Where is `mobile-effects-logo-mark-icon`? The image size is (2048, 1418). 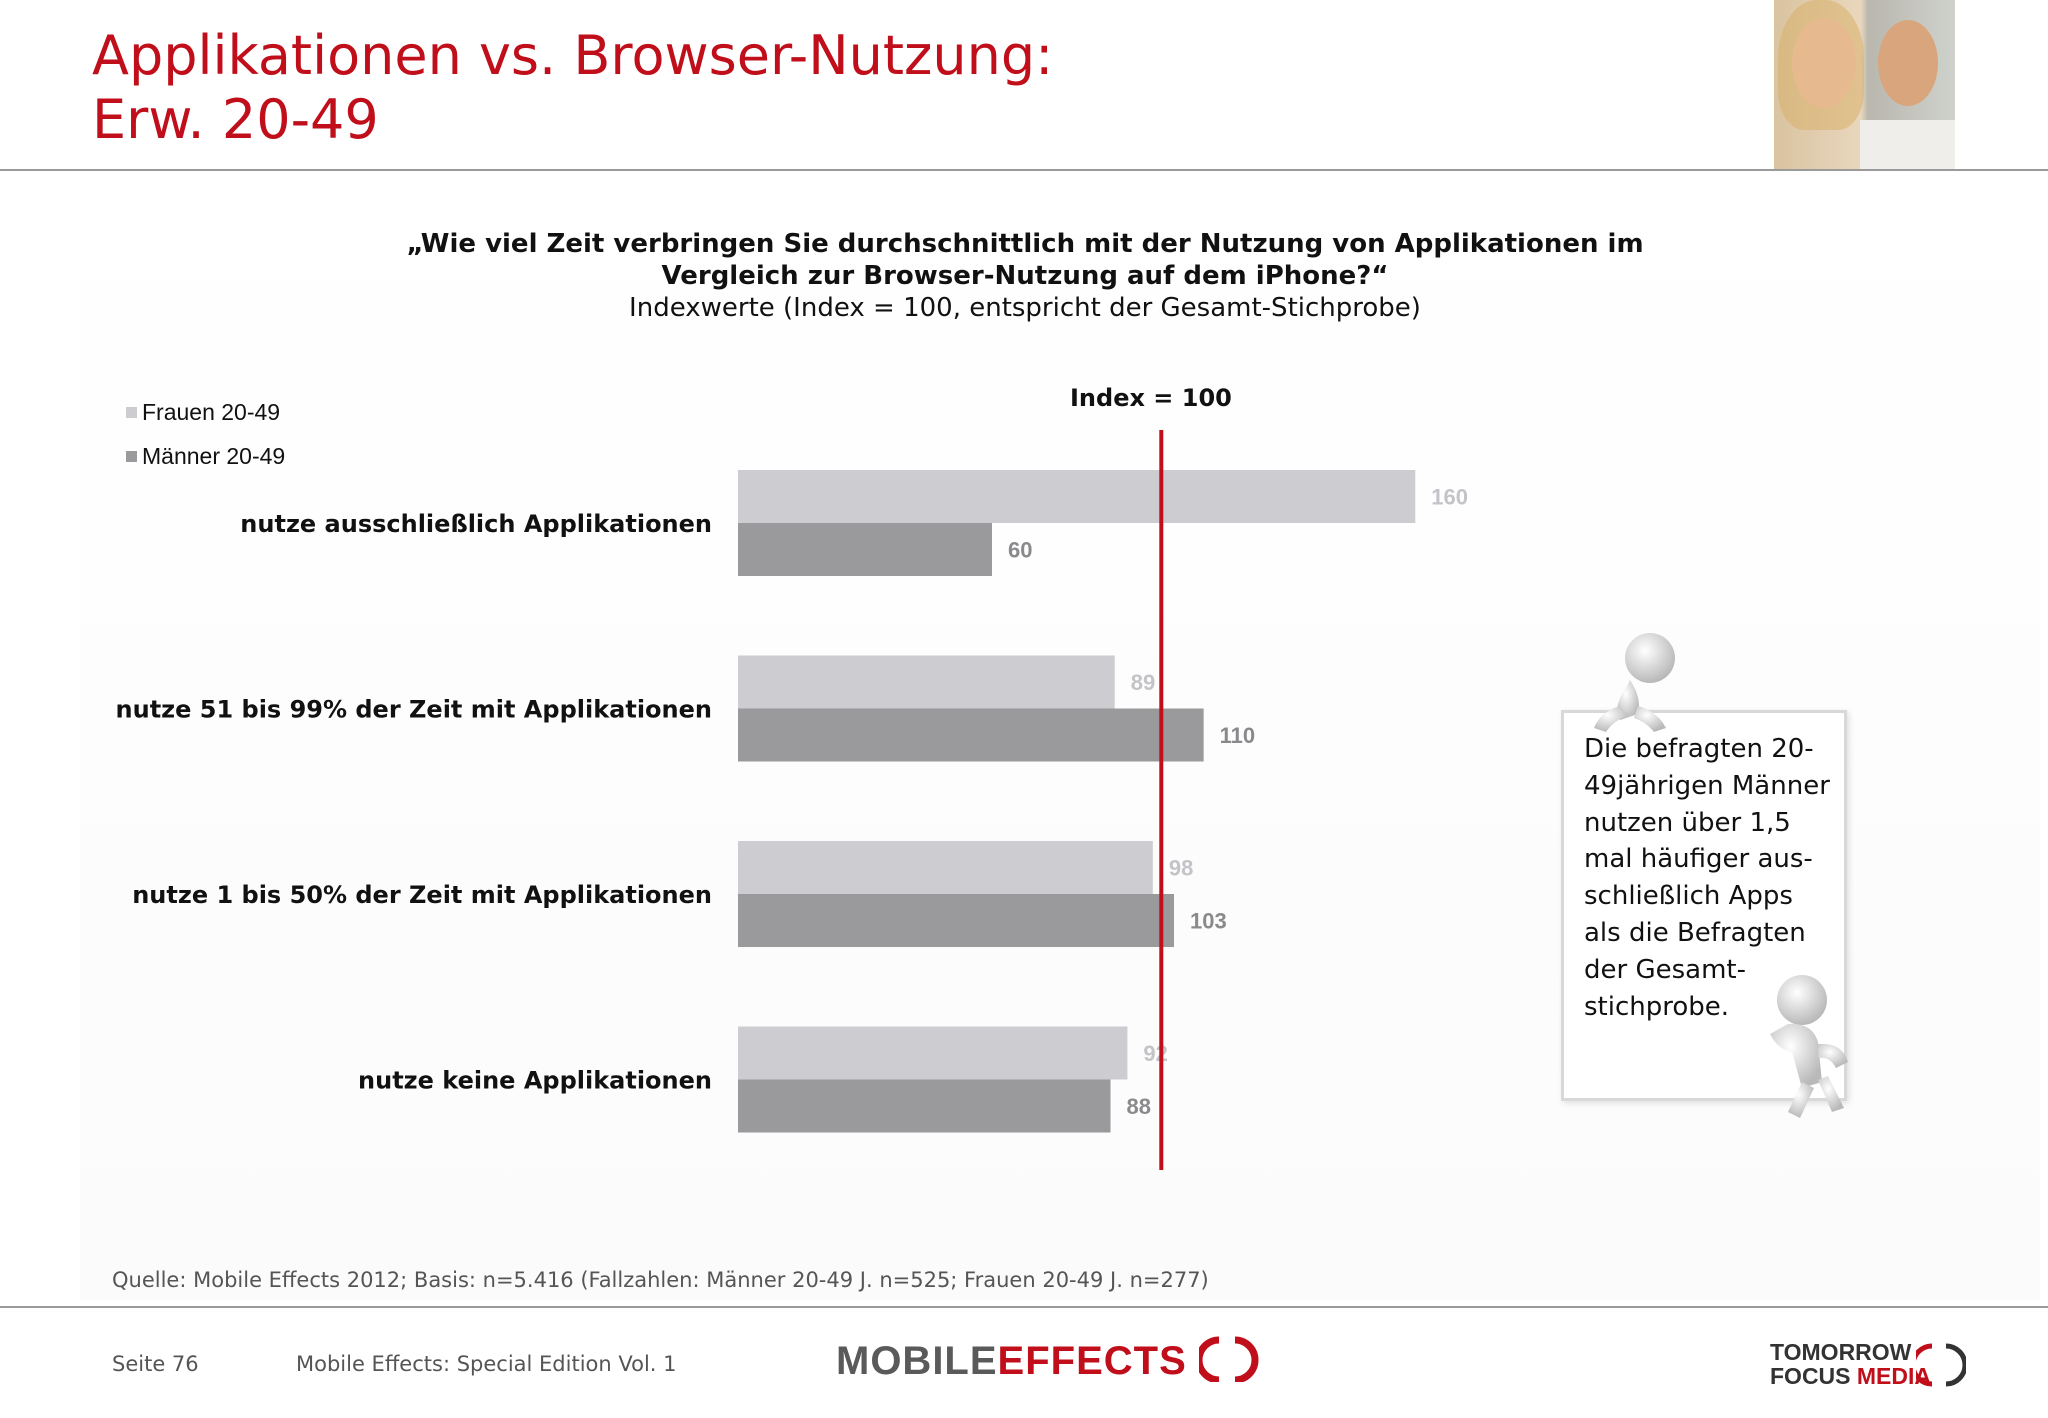 mobile-effects-logo-mark-icon is located at coordinates (1227, 1360).